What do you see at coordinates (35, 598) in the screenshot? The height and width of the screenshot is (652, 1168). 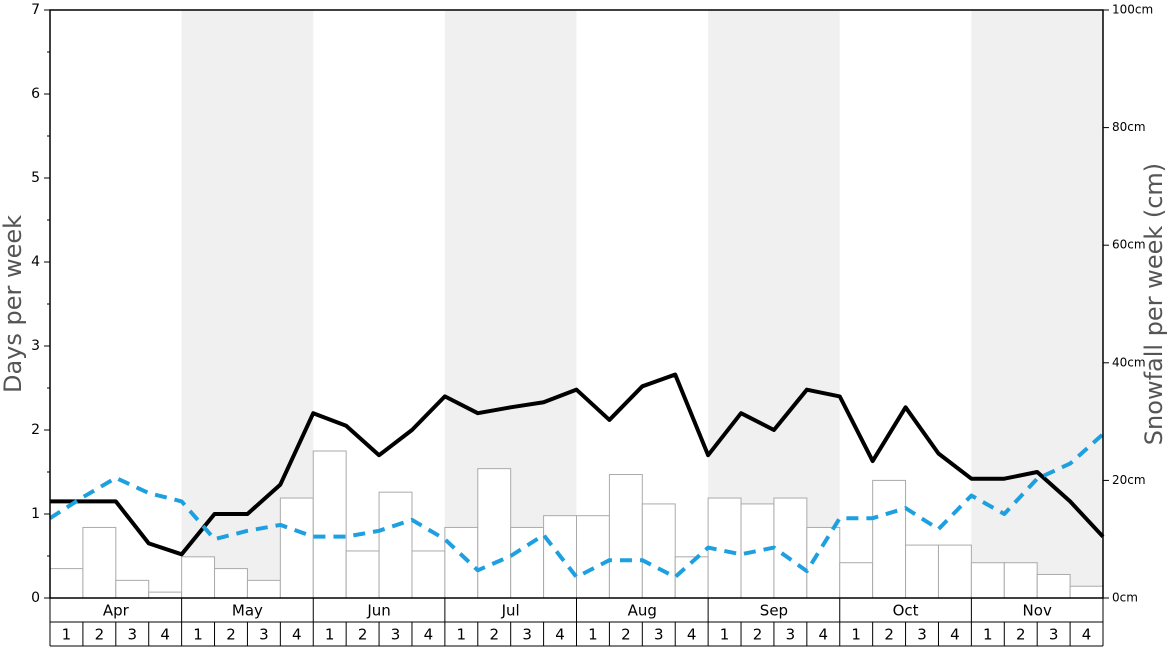 I see `y-tick-label: 0` at bounding box center [35, 598].